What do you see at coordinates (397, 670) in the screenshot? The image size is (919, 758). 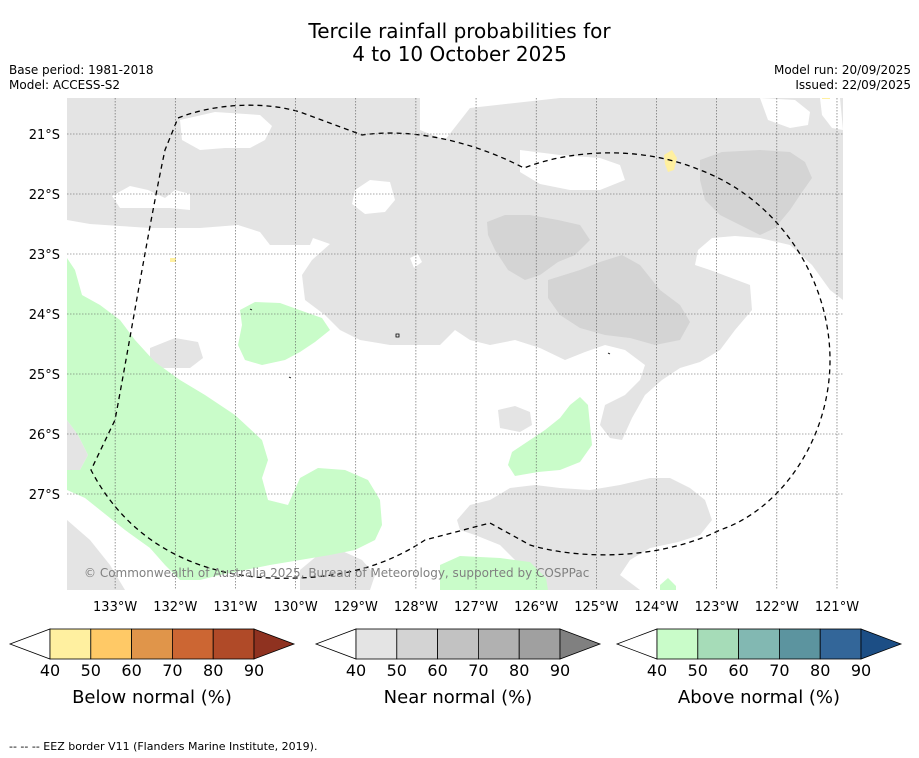 I see `near-tick-50: 50` at bounding box center [397, 670].